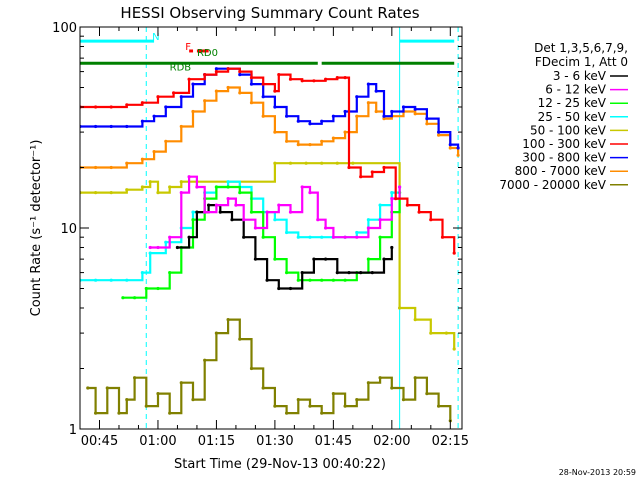 This screenshot has width=640, height=484. I want to click on series-line-12-25-kev, so click(261, 242).